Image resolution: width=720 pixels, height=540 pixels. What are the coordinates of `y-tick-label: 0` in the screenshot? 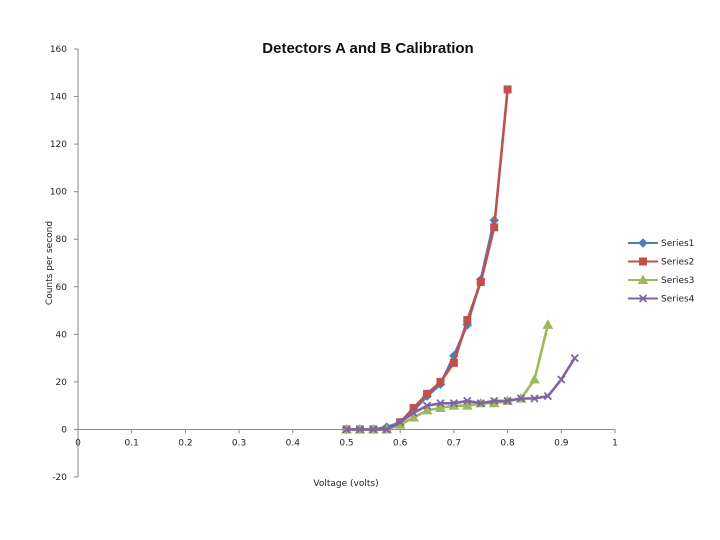 It's located at (64, 430).